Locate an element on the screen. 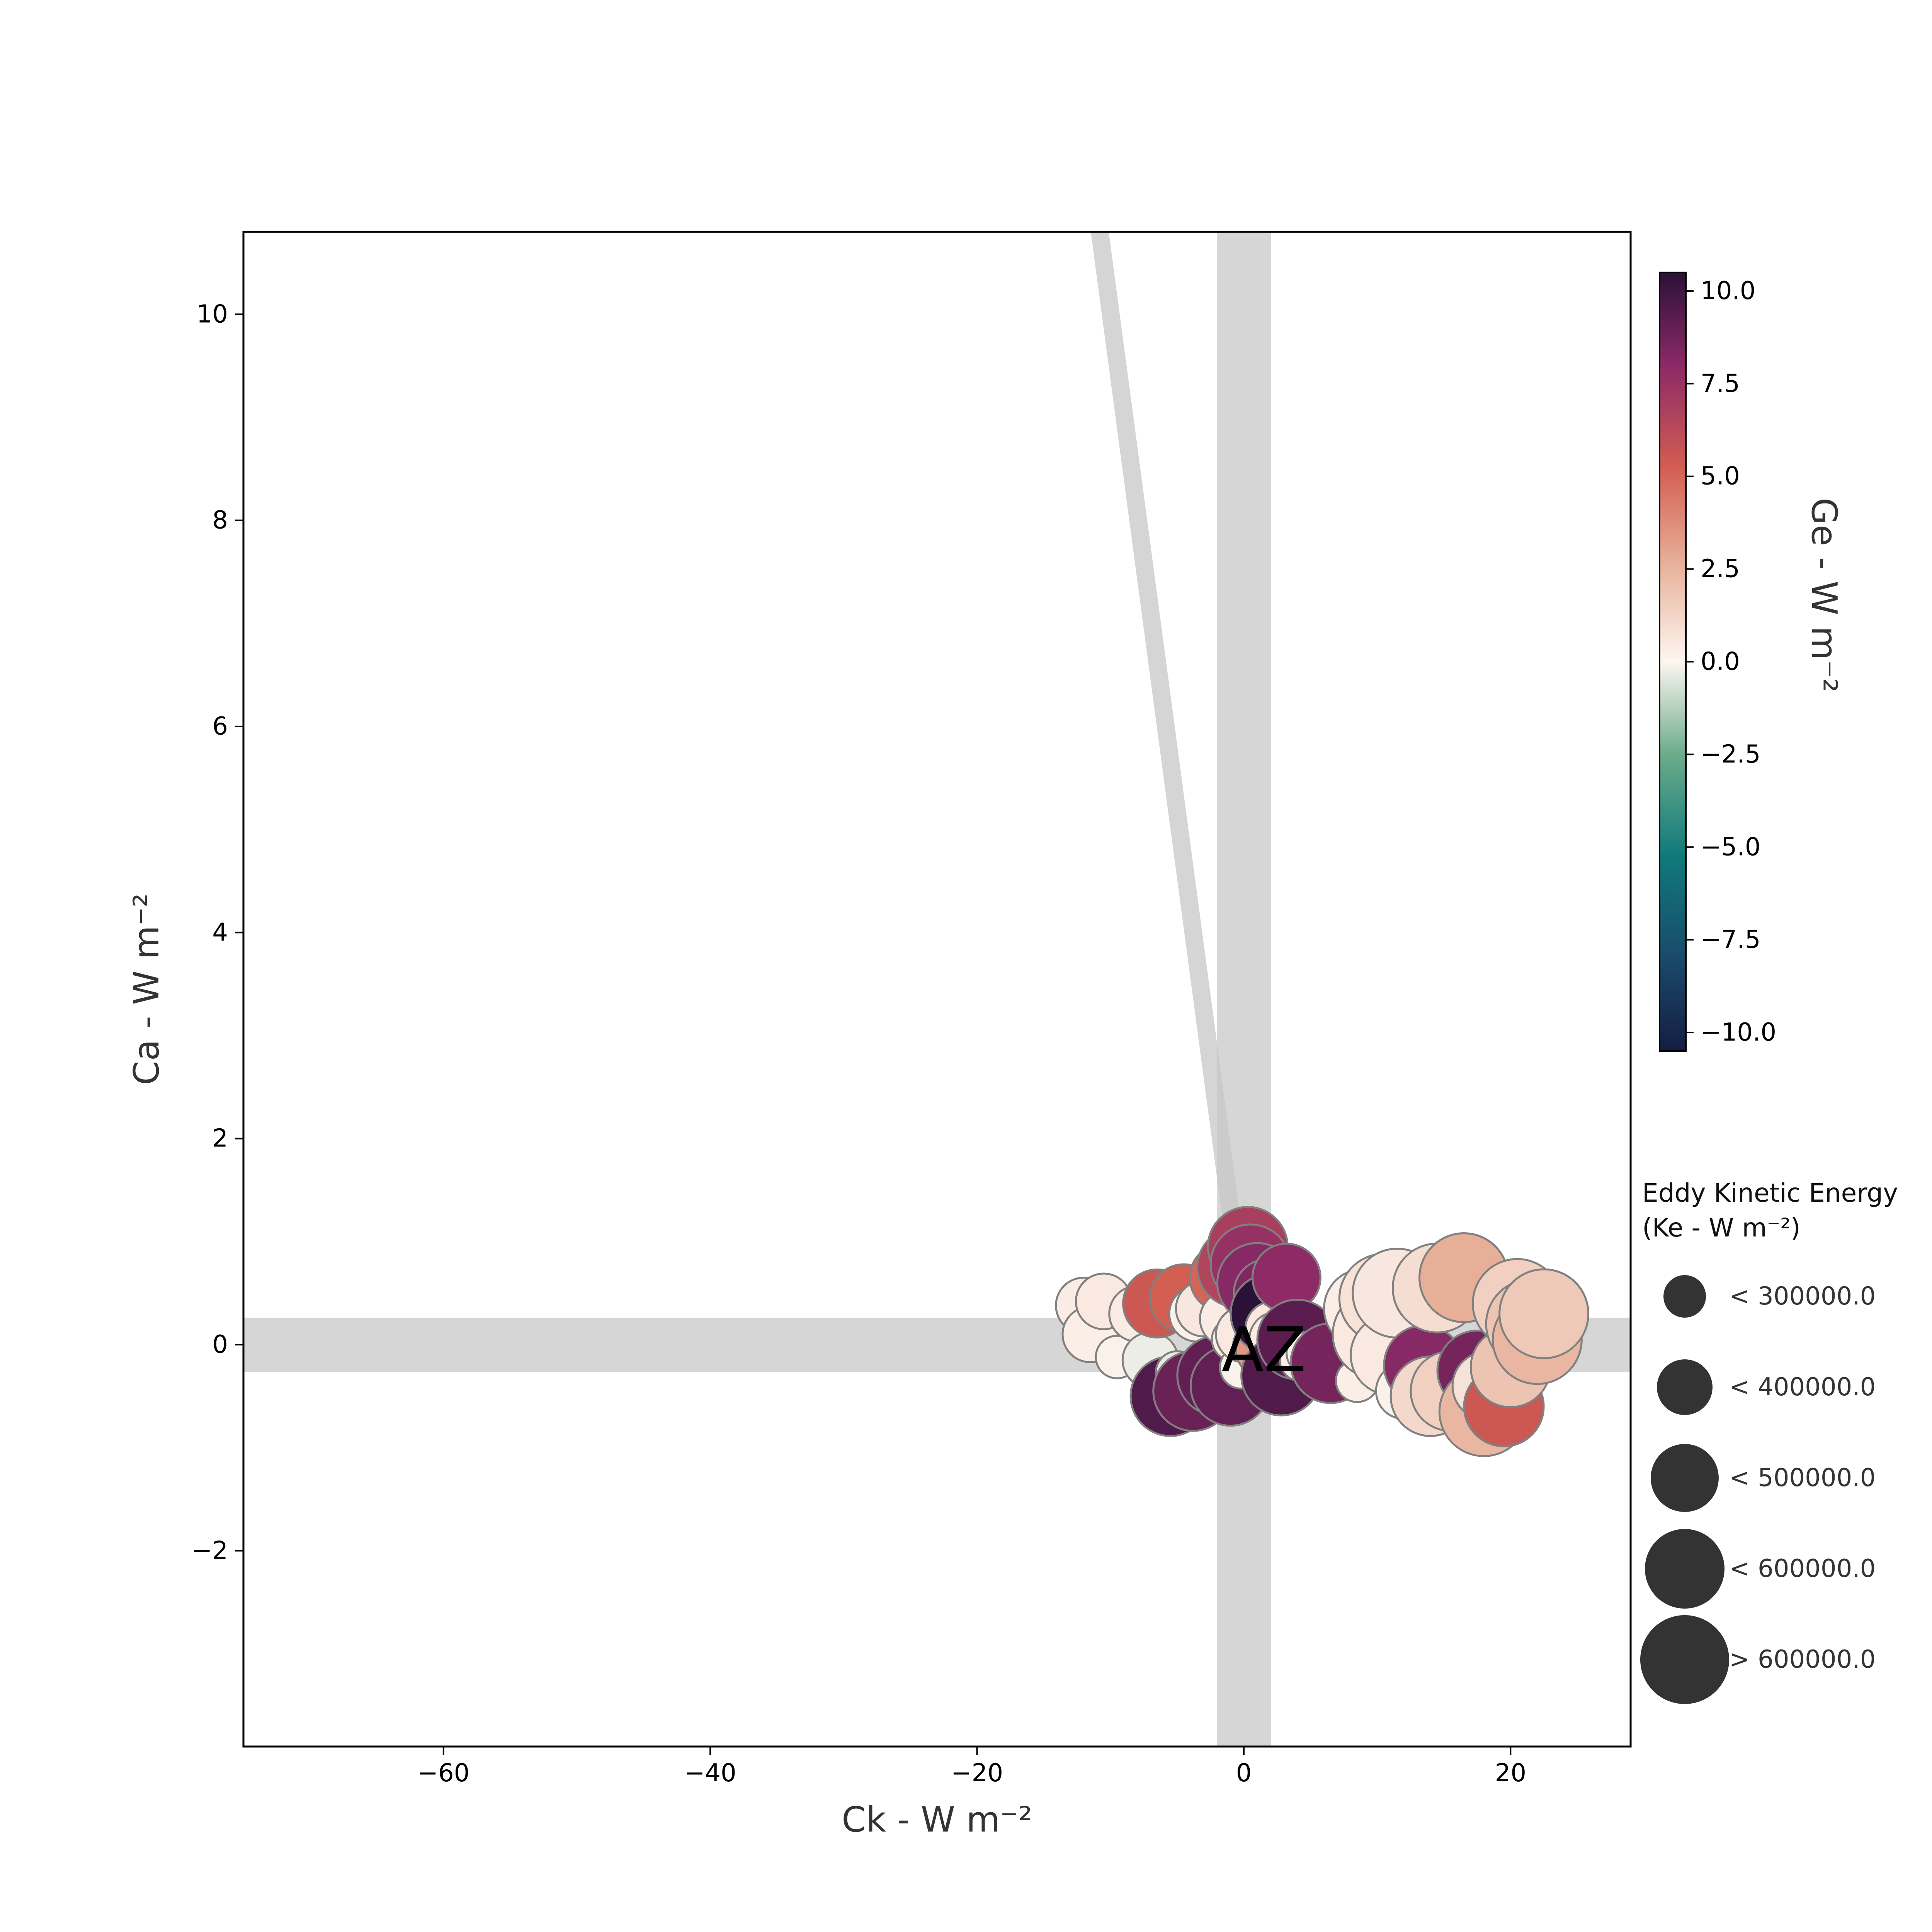  y-tick-label: 6 is located at coordinates (220, 727).